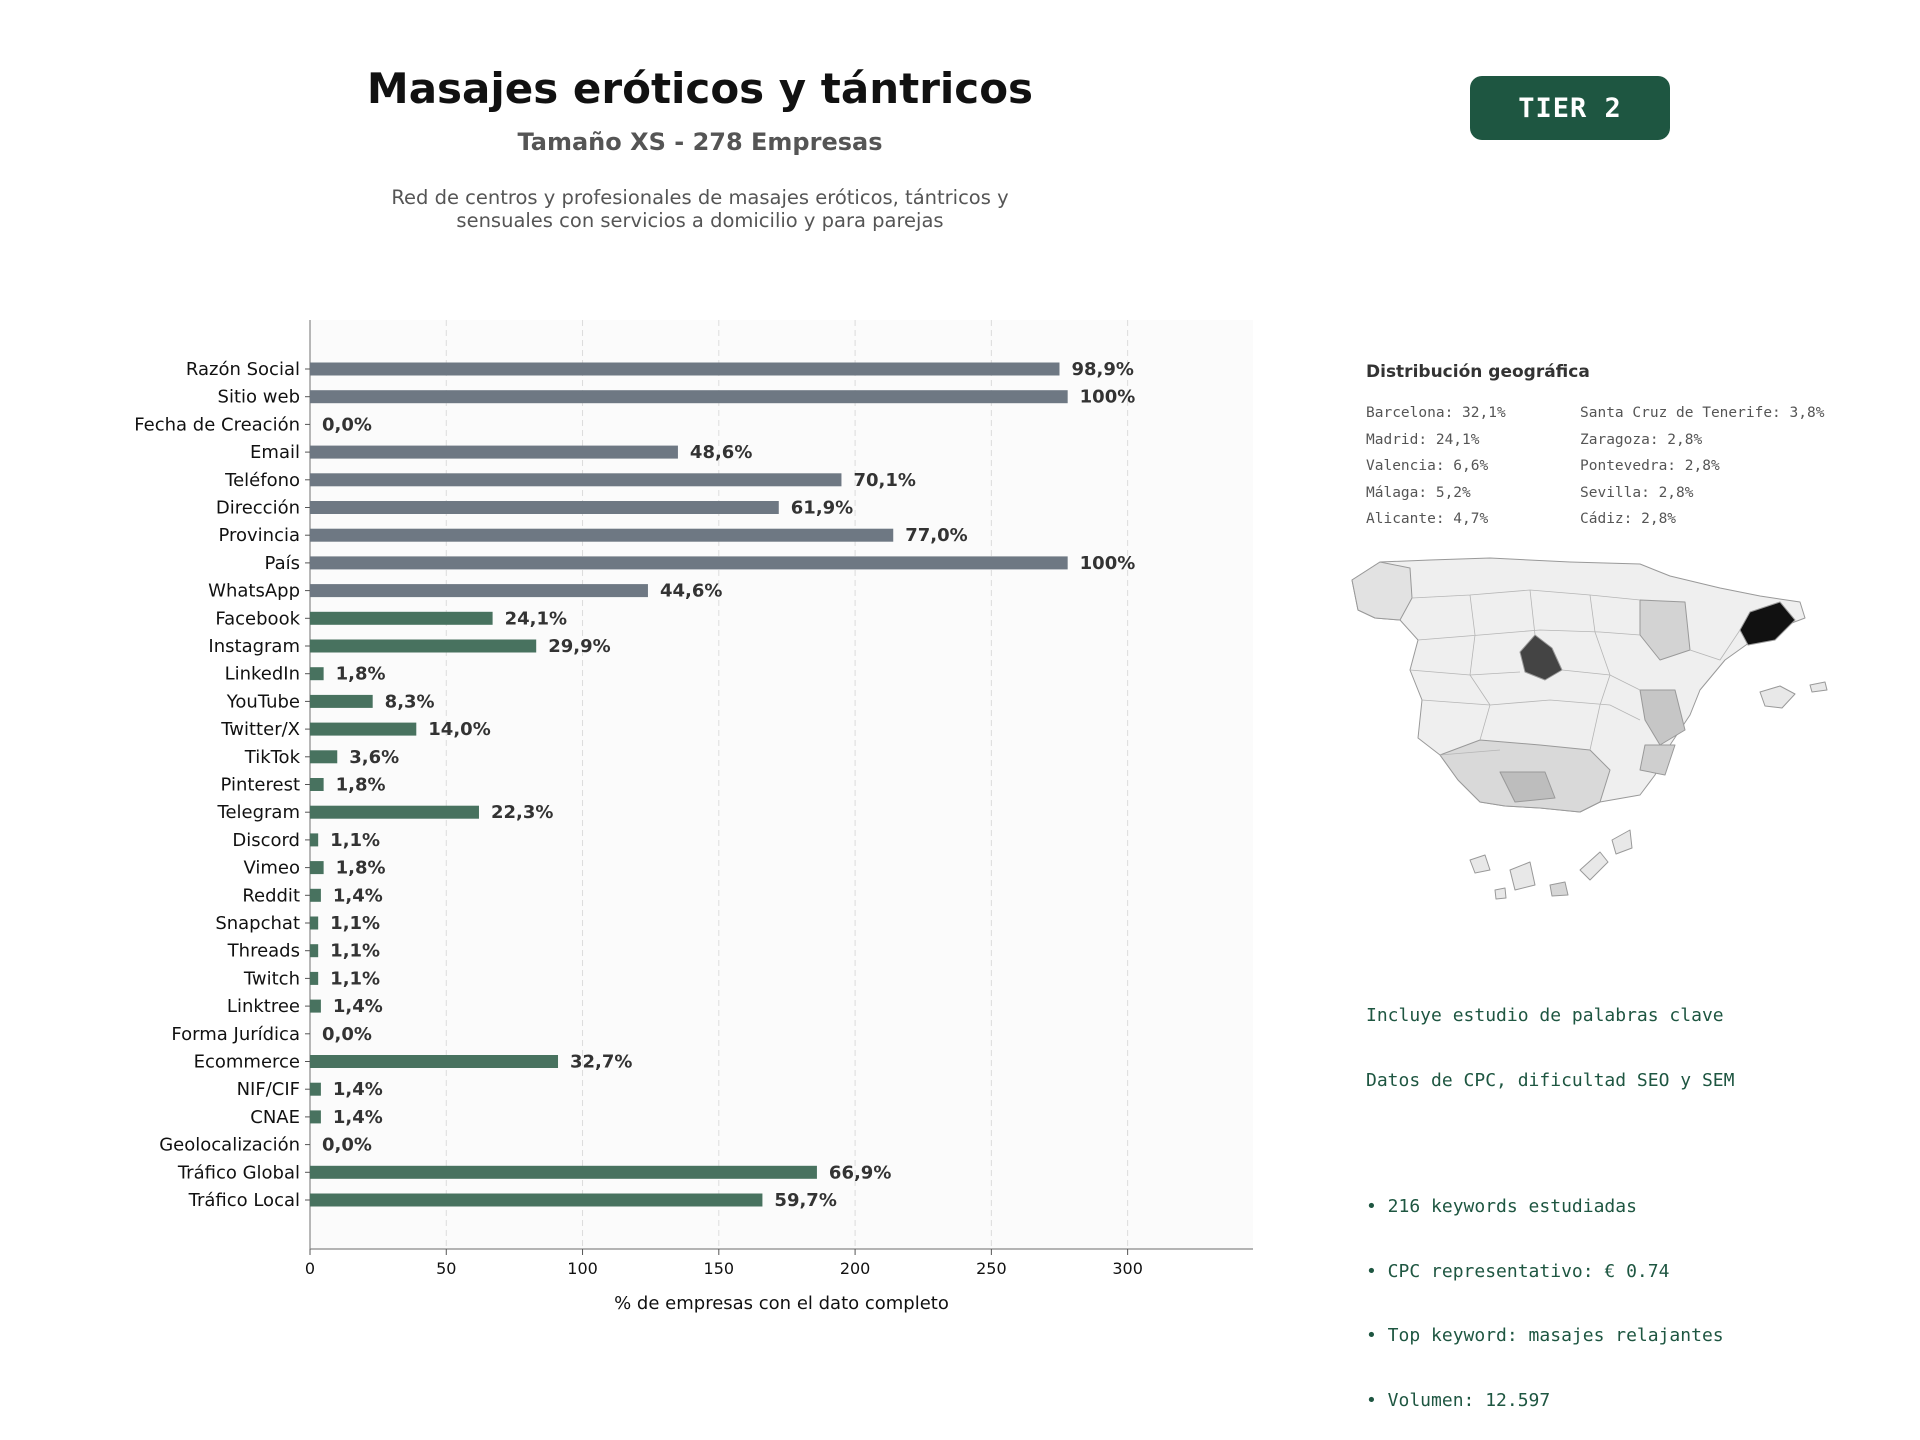 The width and height of the screenshot is (1920, 1440). What do you see at coordinates (272, 757) in the screenshot?
I see `y-tick-label: TikTok` at bounding box center [272, 757].